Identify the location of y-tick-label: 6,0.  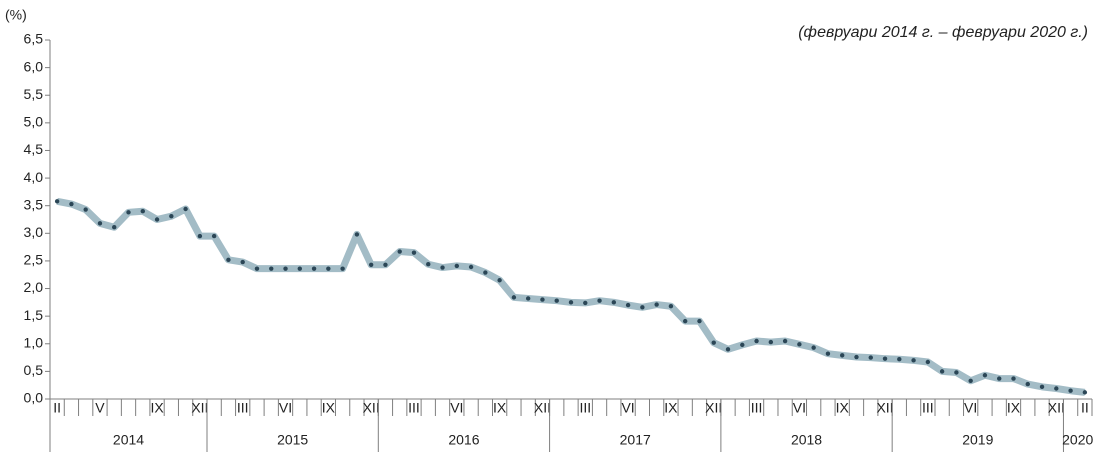
(34, 66).